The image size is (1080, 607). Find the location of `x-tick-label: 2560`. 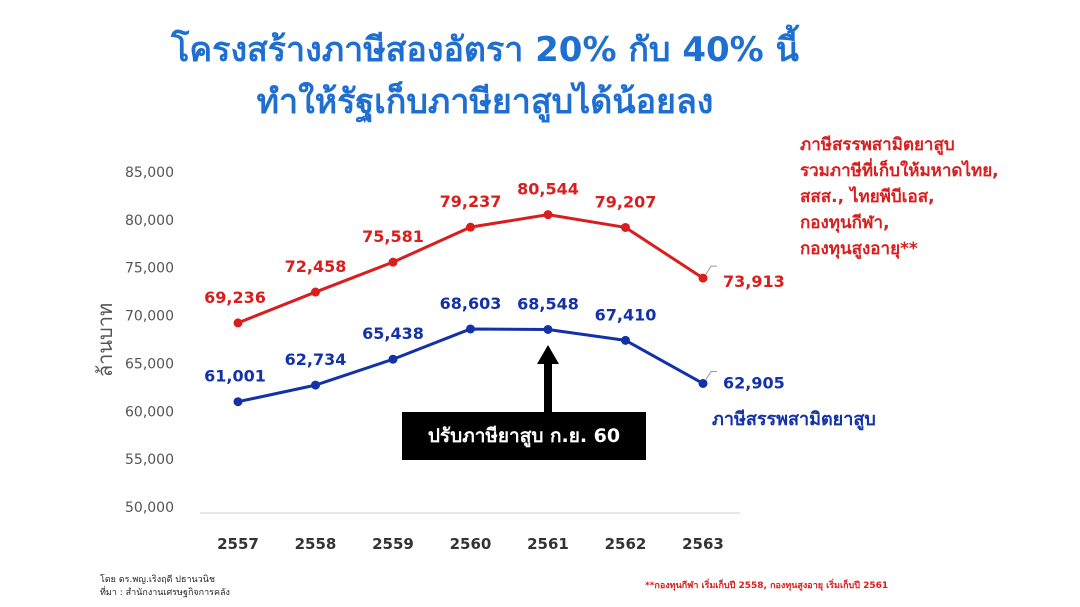

x-tick-label: 2560 is located at coordinates (471, 544).